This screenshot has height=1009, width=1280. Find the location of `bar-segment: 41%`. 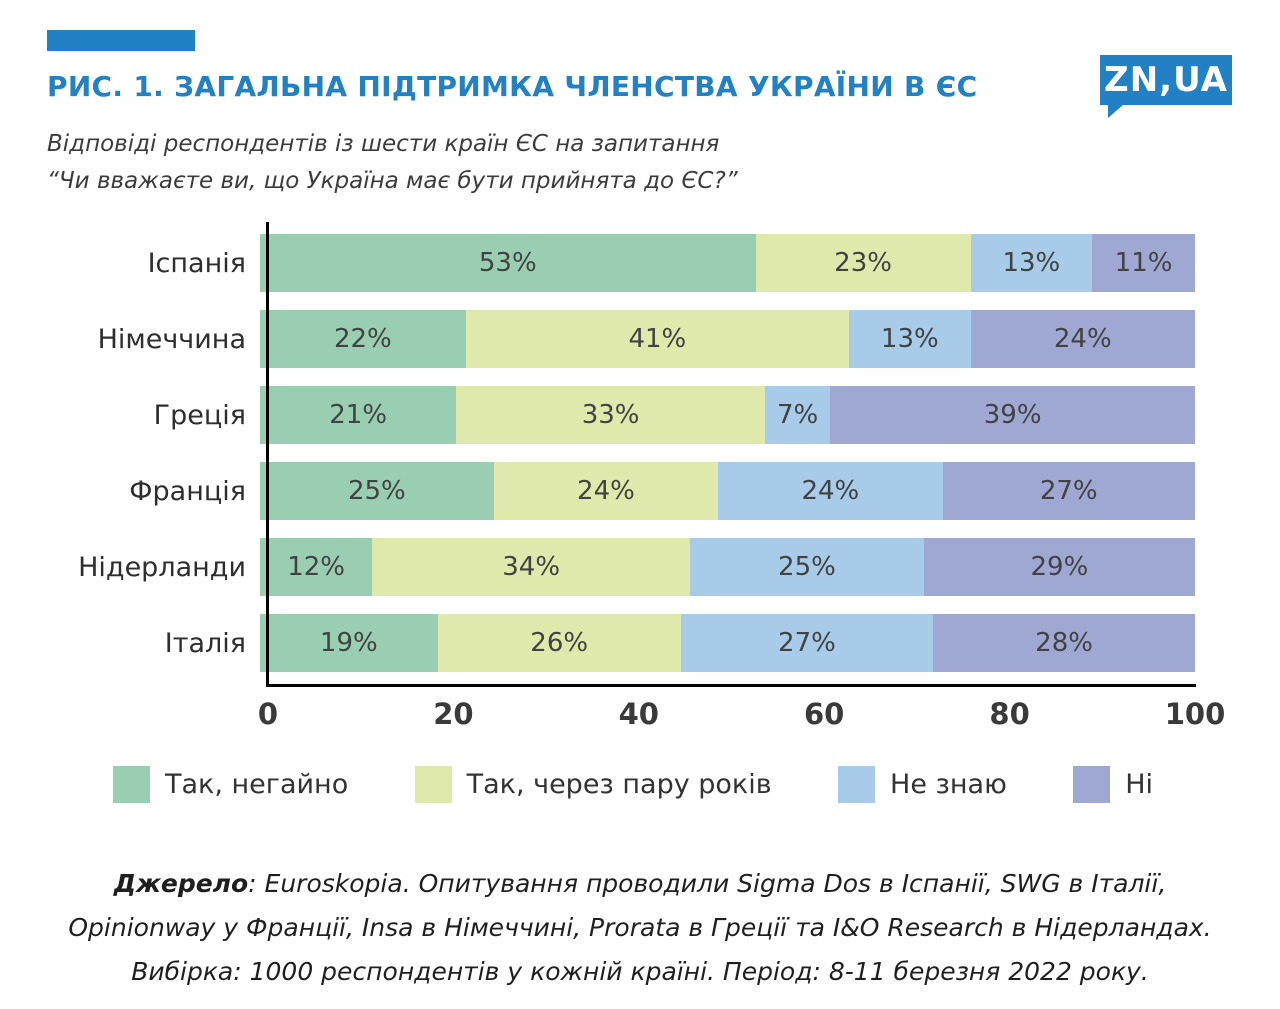

bar-segment: 41% is located at coordinates (657, 339).